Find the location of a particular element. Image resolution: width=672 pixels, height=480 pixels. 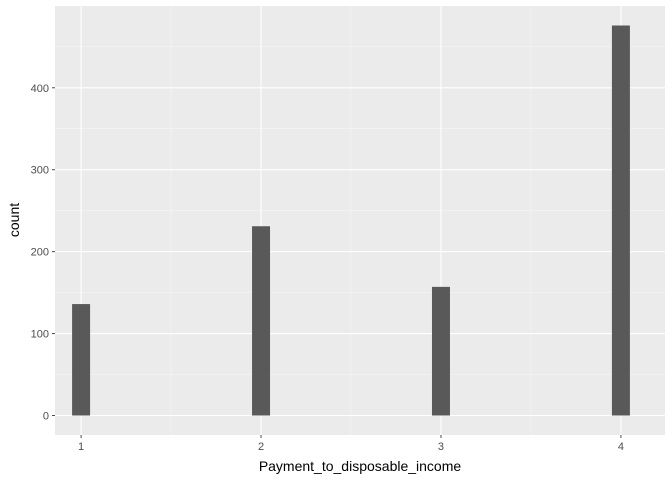

x-tick-label: 4 is located at coordinates (621, 447).